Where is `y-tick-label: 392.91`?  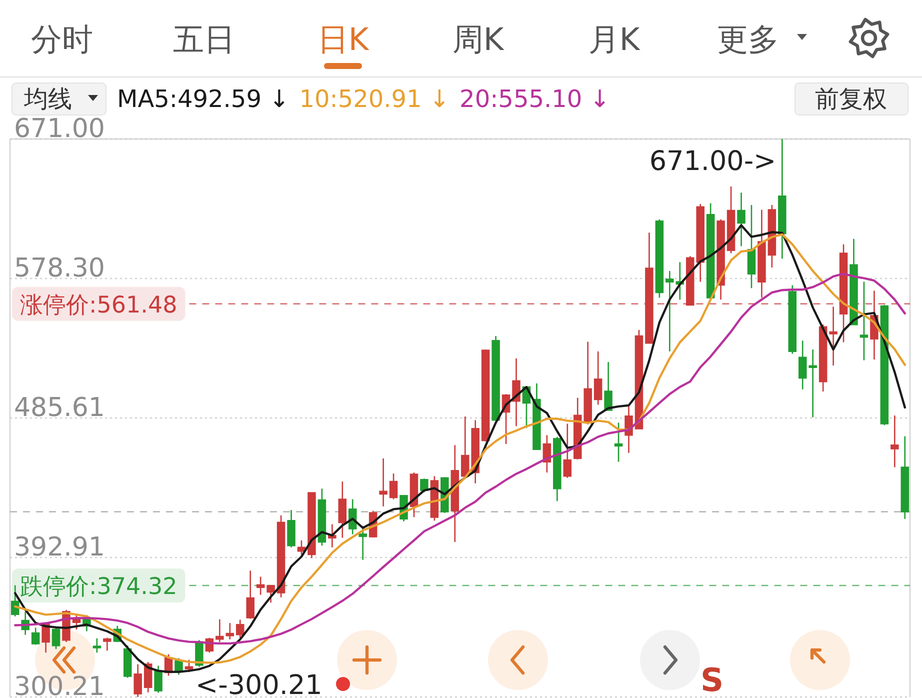
y-tick-label: 392.91 is located at coordinates (59, 547).